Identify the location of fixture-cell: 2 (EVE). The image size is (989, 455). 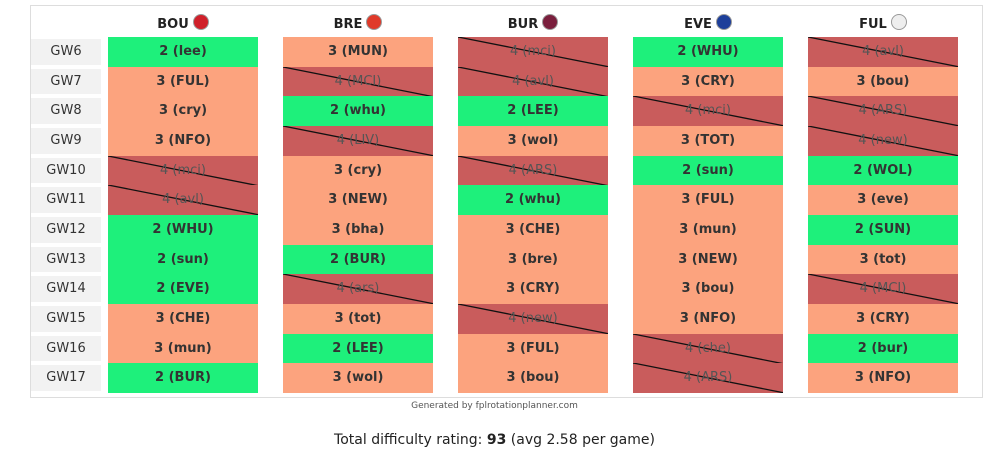
(183, 289).